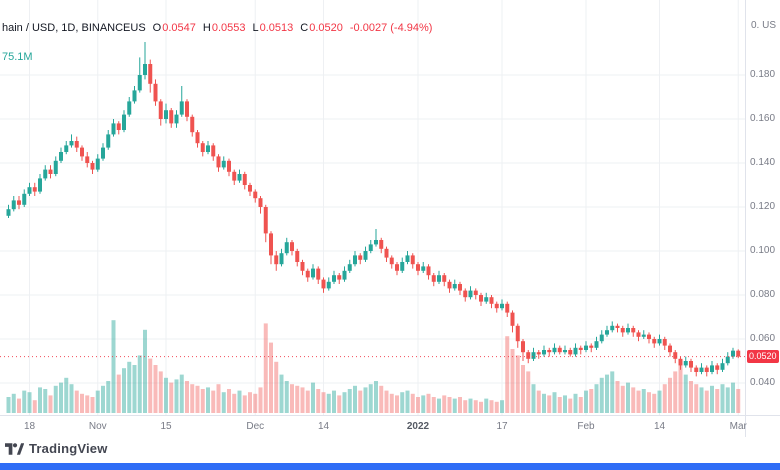  Describe the element at coordinates (255, 28) in the screenshot. I see `low-label: L` at that location.